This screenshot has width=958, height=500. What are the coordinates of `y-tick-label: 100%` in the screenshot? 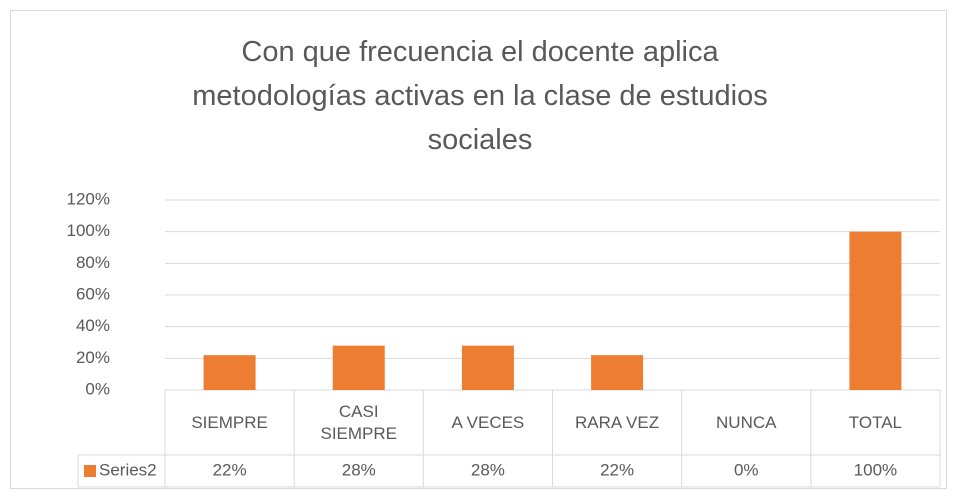 It's located at (88, 230).